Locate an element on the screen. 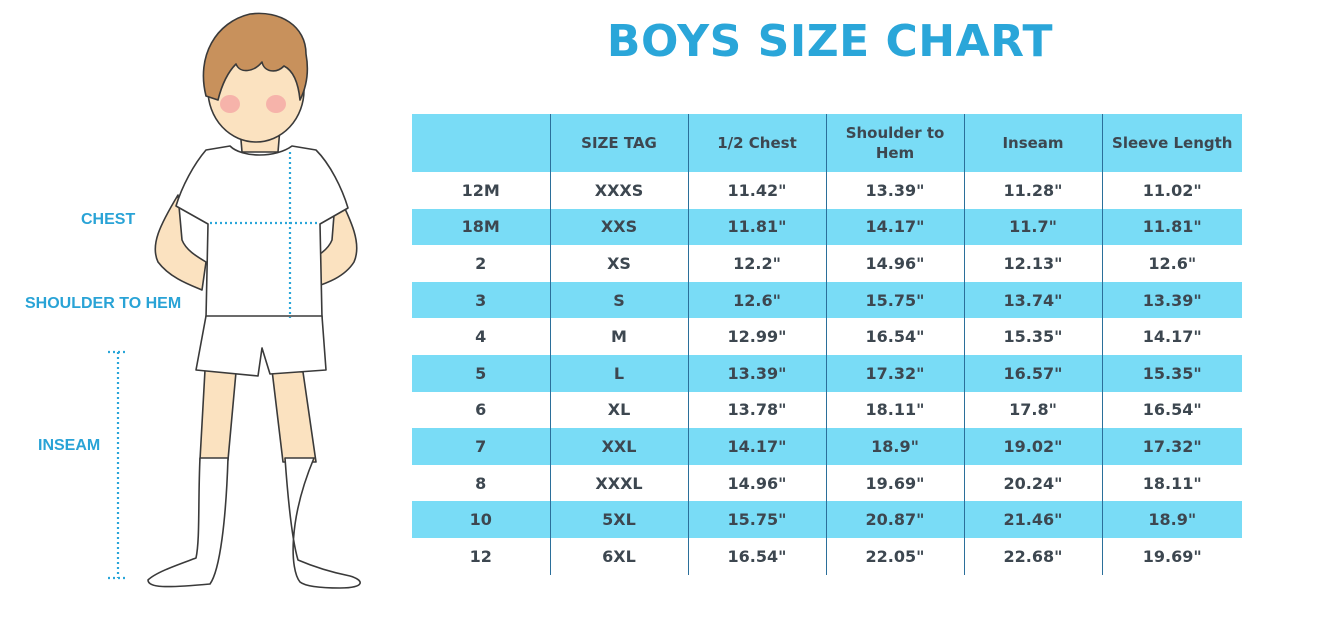 The image size is (1320, 638). table-row: 12M XXXS 11.42" 13.39" 11.28" 11.02" is located at coordinates (827, 190).